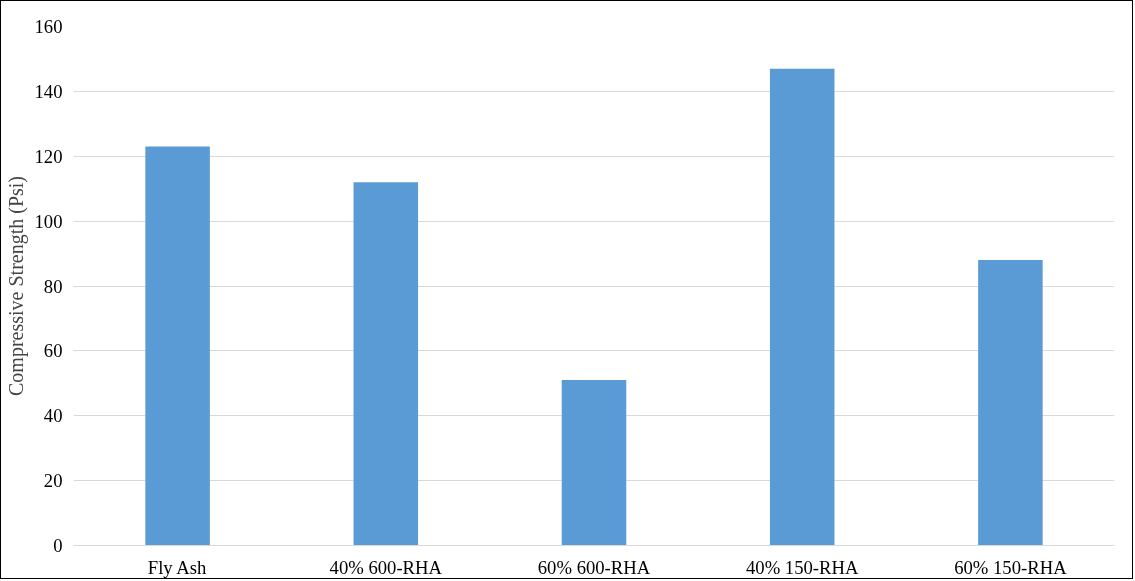  Describe the element at coordinates (48, 91) in the screenshot. I see `y-tick-label: 140` at that location.